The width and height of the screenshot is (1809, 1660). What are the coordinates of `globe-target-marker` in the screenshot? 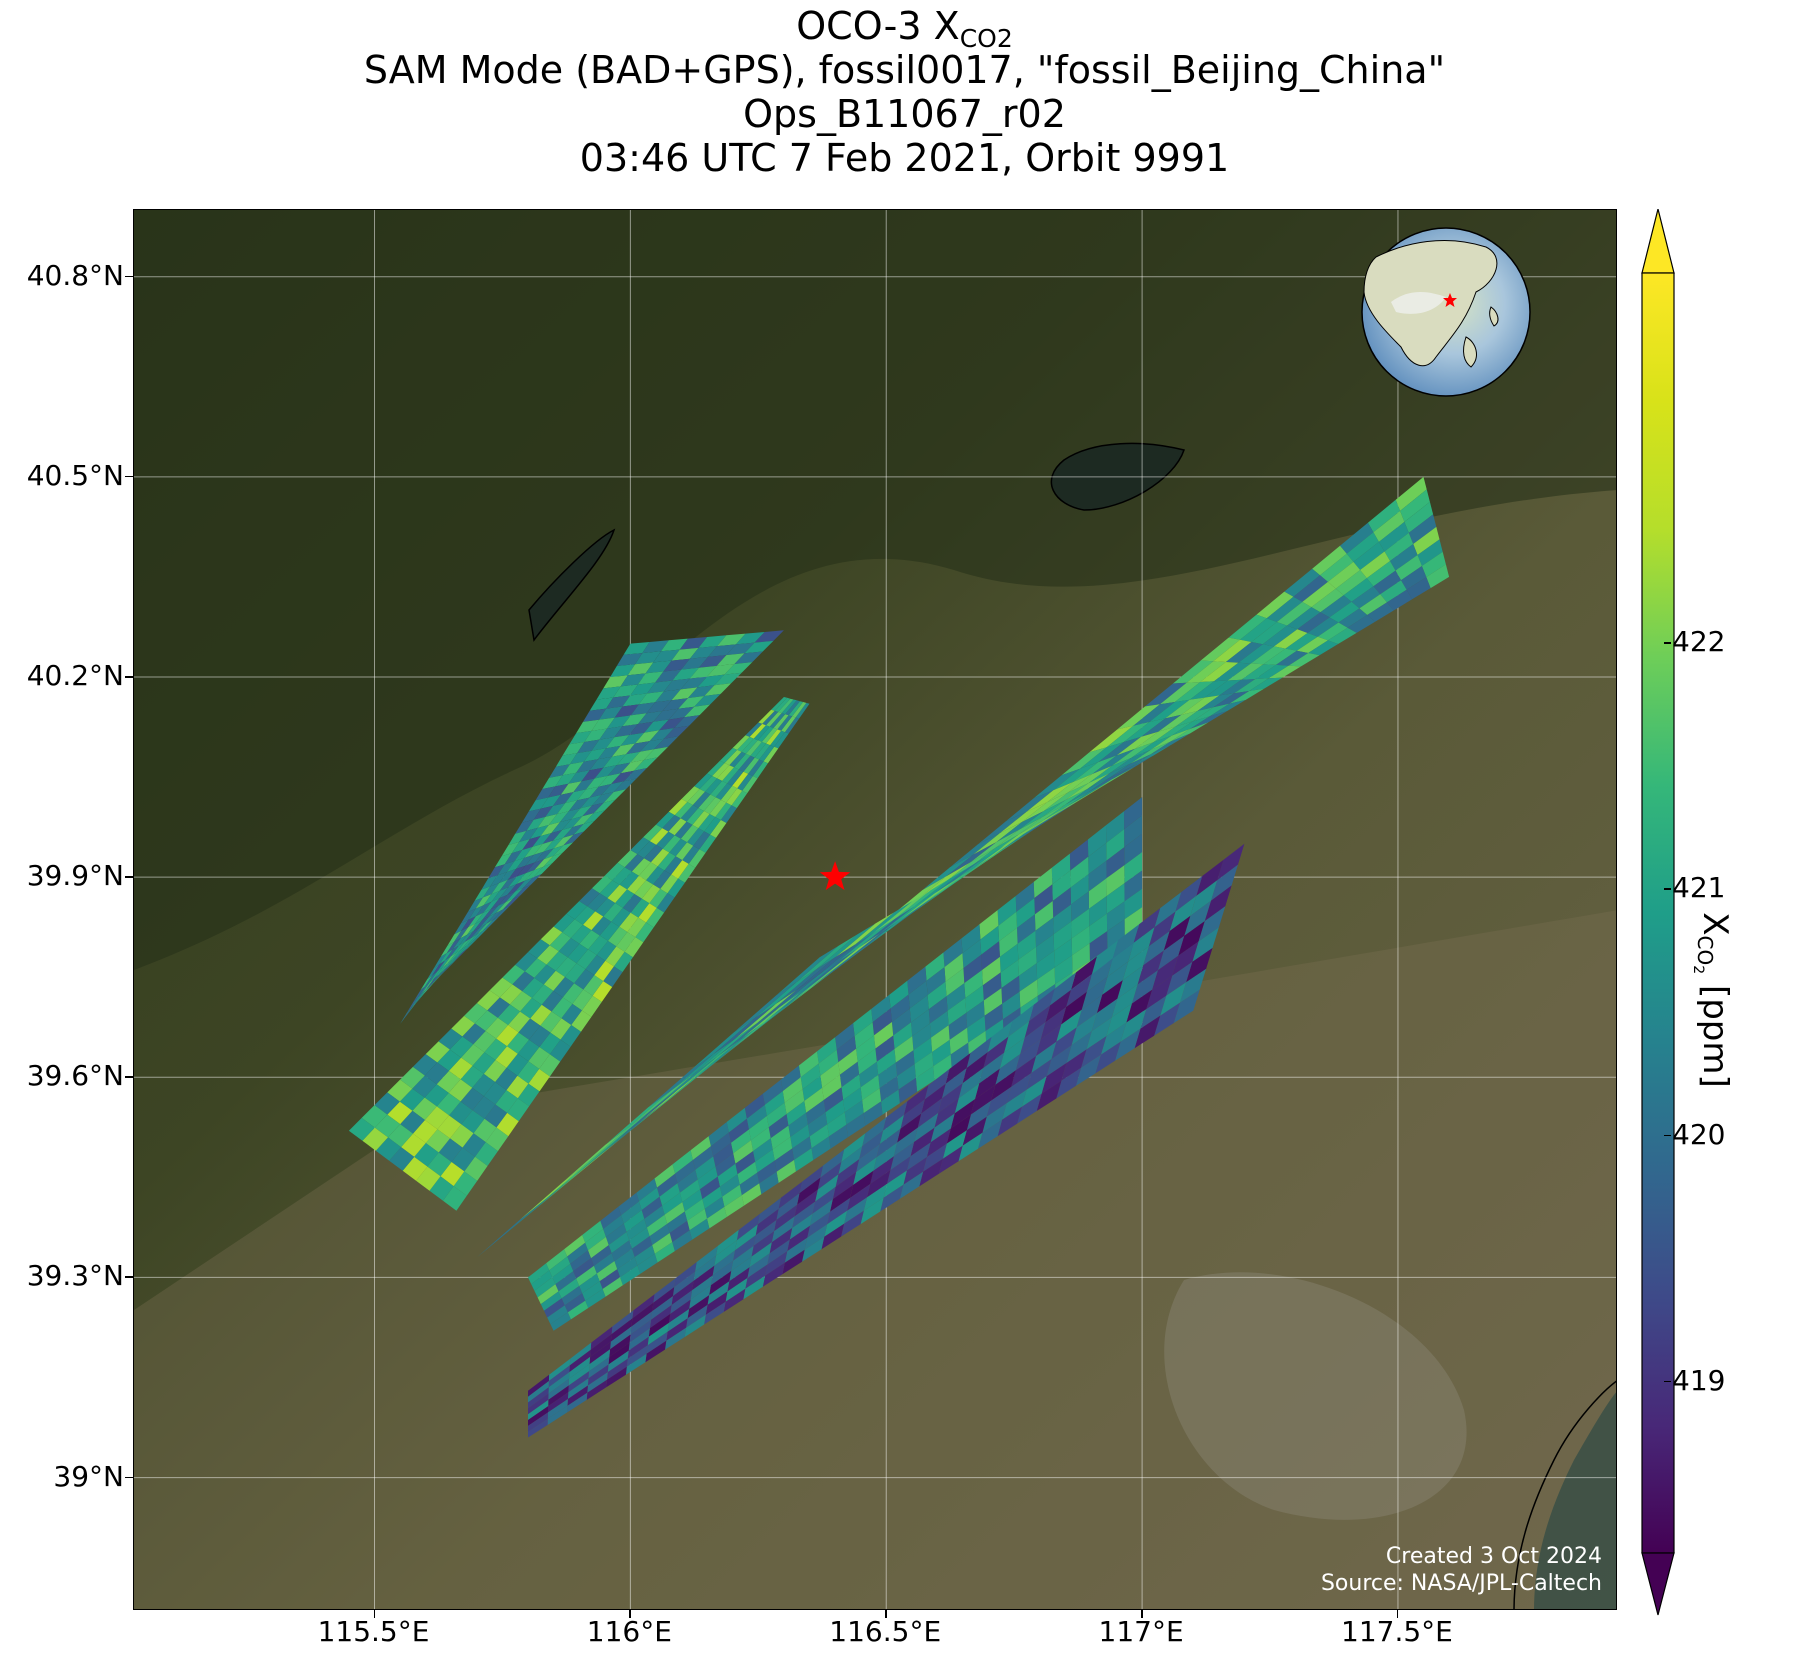 It's located at (1450, 300).